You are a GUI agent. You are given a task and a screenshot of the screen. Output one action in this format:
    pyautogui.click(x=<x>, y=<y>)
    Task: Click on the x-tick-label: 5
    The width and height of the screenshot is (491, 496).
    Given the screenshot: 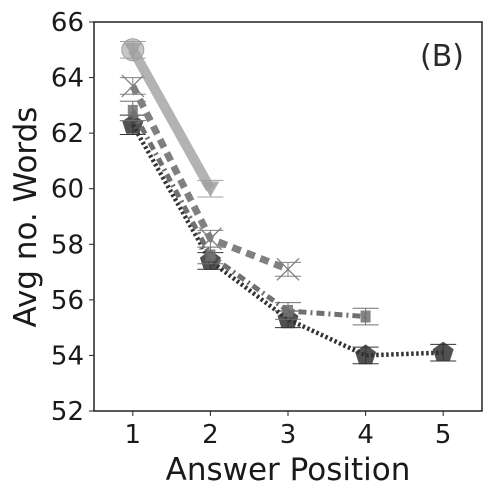 What is the action you would take?
    pyautogui.click(x=443, y=435)
    